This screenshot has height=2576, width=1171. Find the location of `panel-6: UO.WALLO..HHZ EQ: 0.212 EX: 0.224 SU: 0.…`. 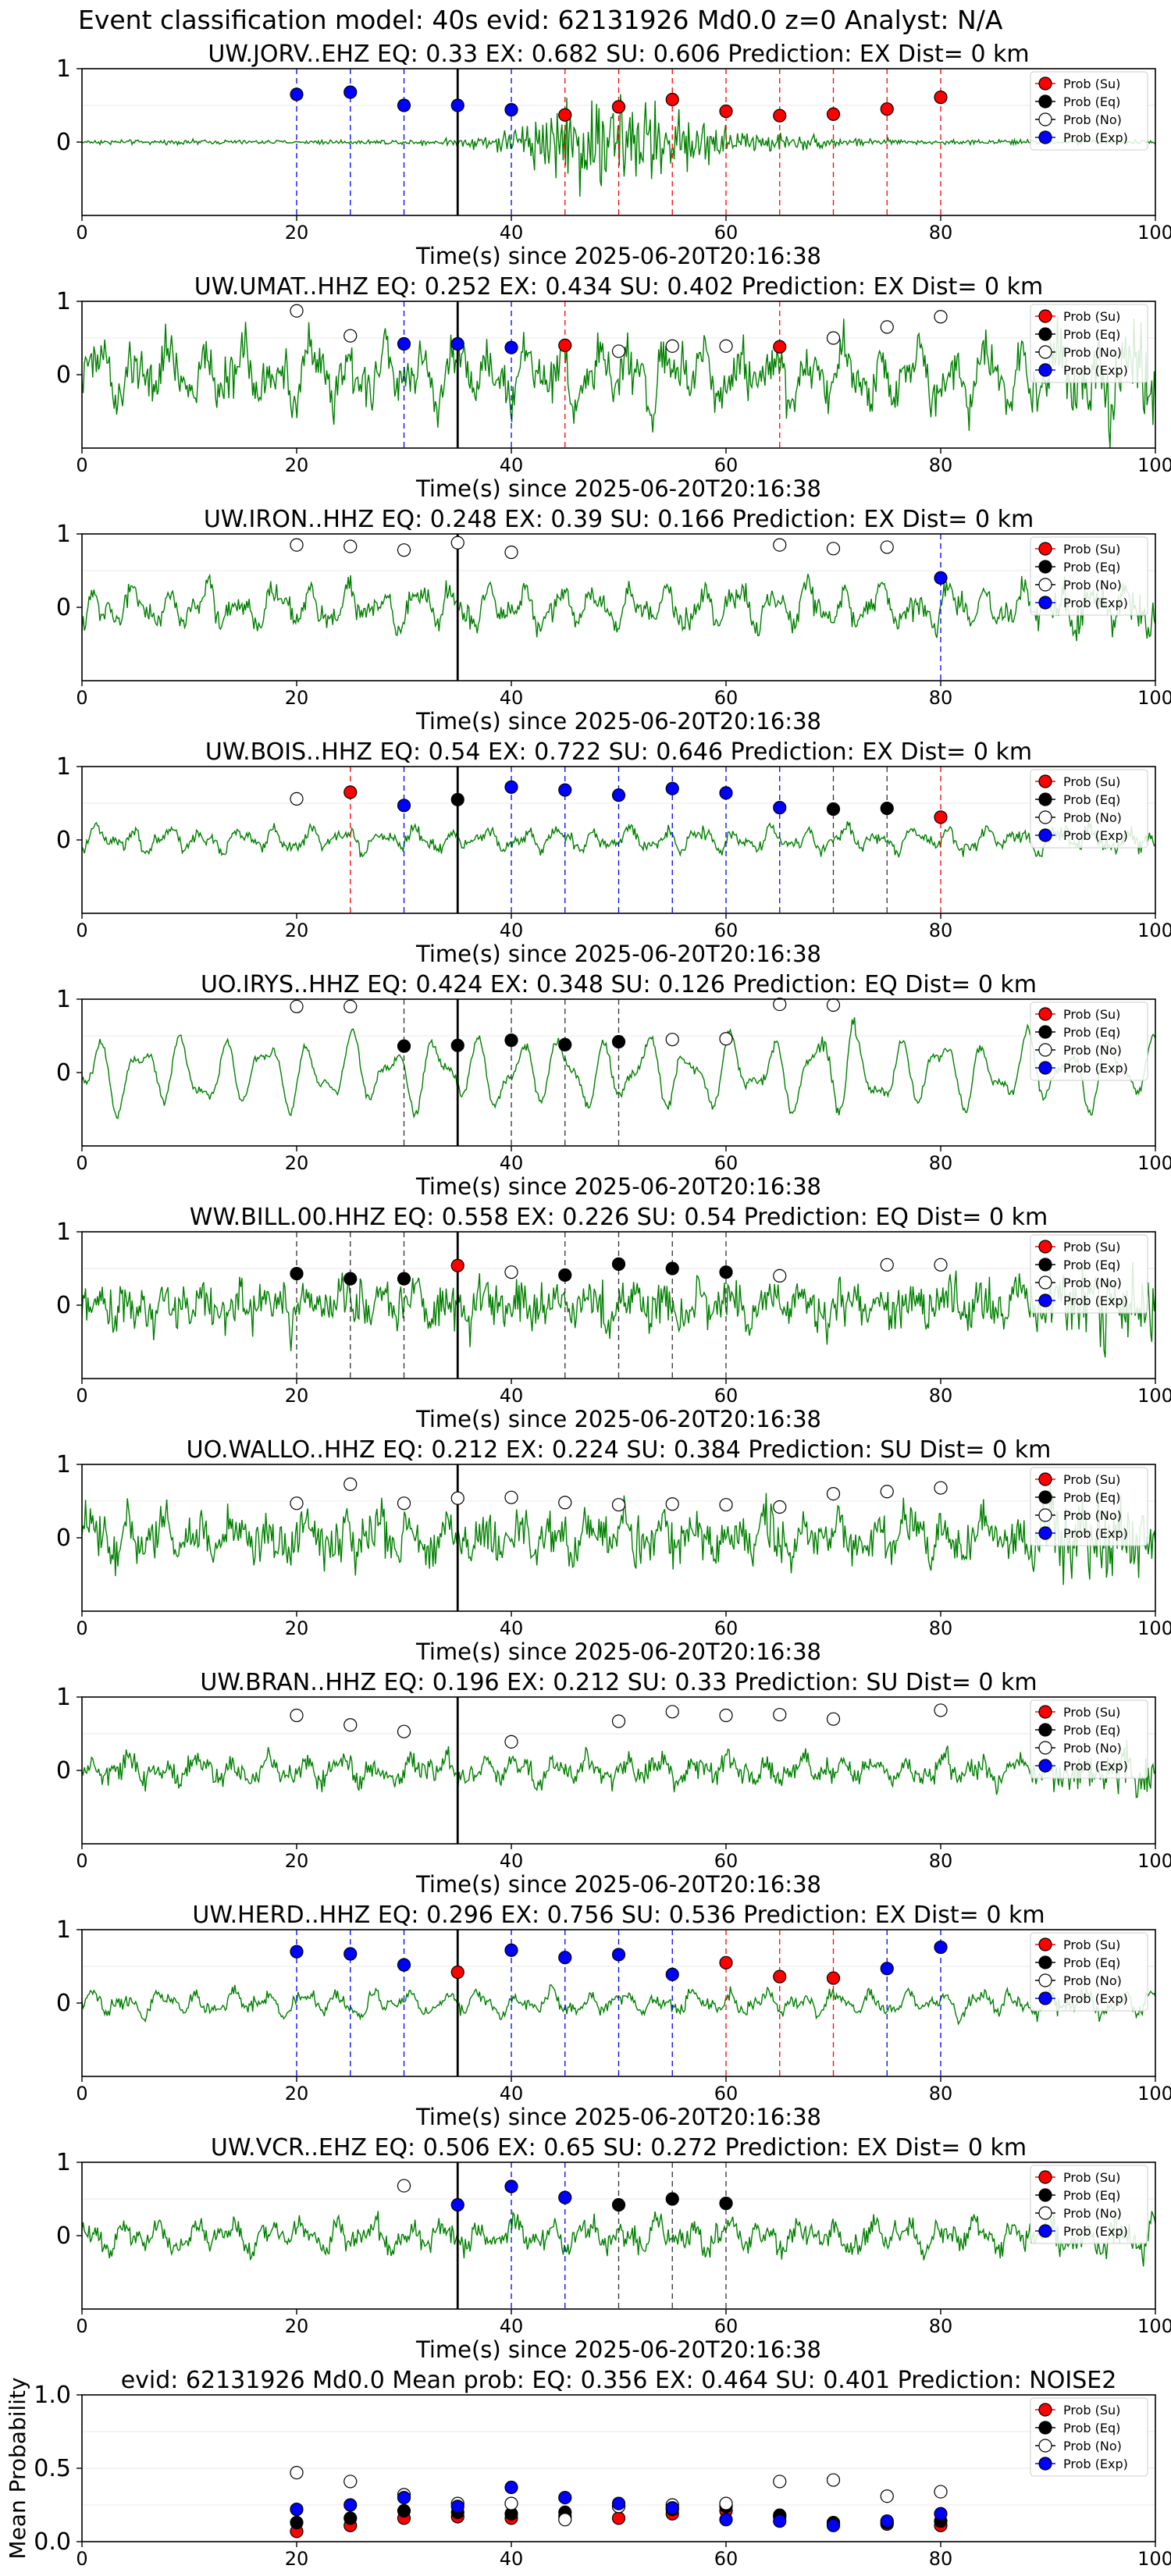

panel-6: UO.WALLO..HHZ EQ: 0.212 EX: 0.224 SU: 0.… is located at coordinates (613, 1550).